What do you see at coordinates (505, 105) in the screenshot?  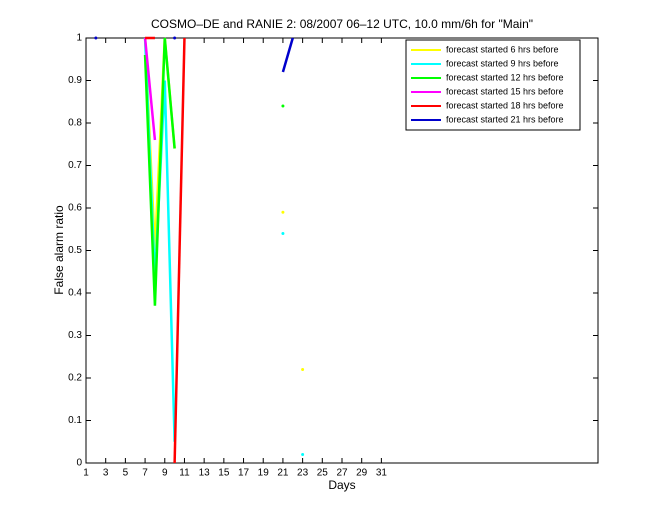 I see `legend-label: forecast started 18 hrs before` at bounding box center [505, 105].